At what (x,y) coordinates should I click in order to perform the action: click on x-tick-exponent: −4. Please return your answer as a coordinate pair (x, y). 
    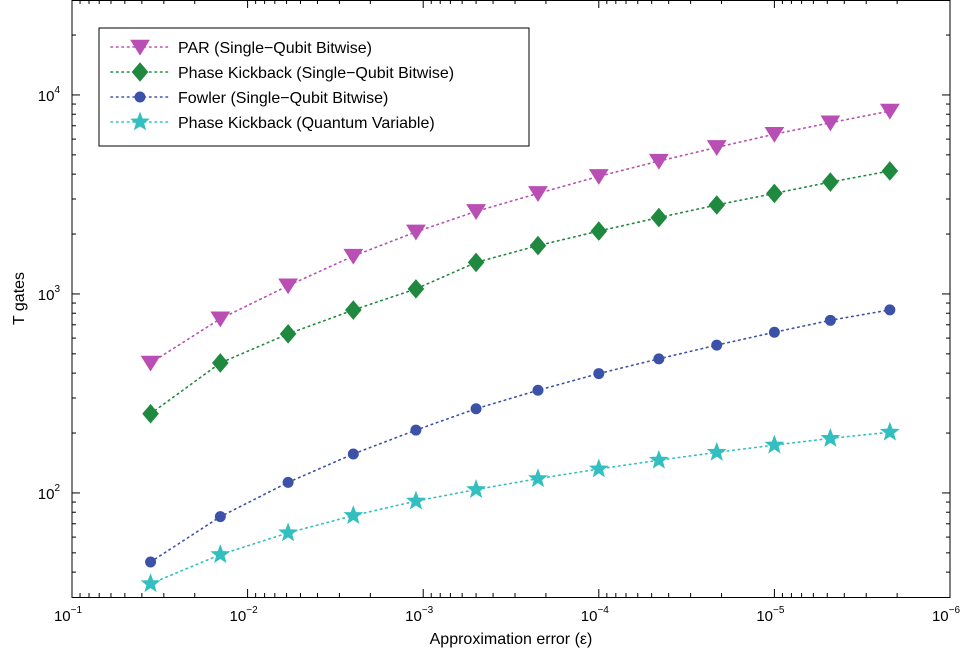
    Looking at the image, I should click on (603, 610).